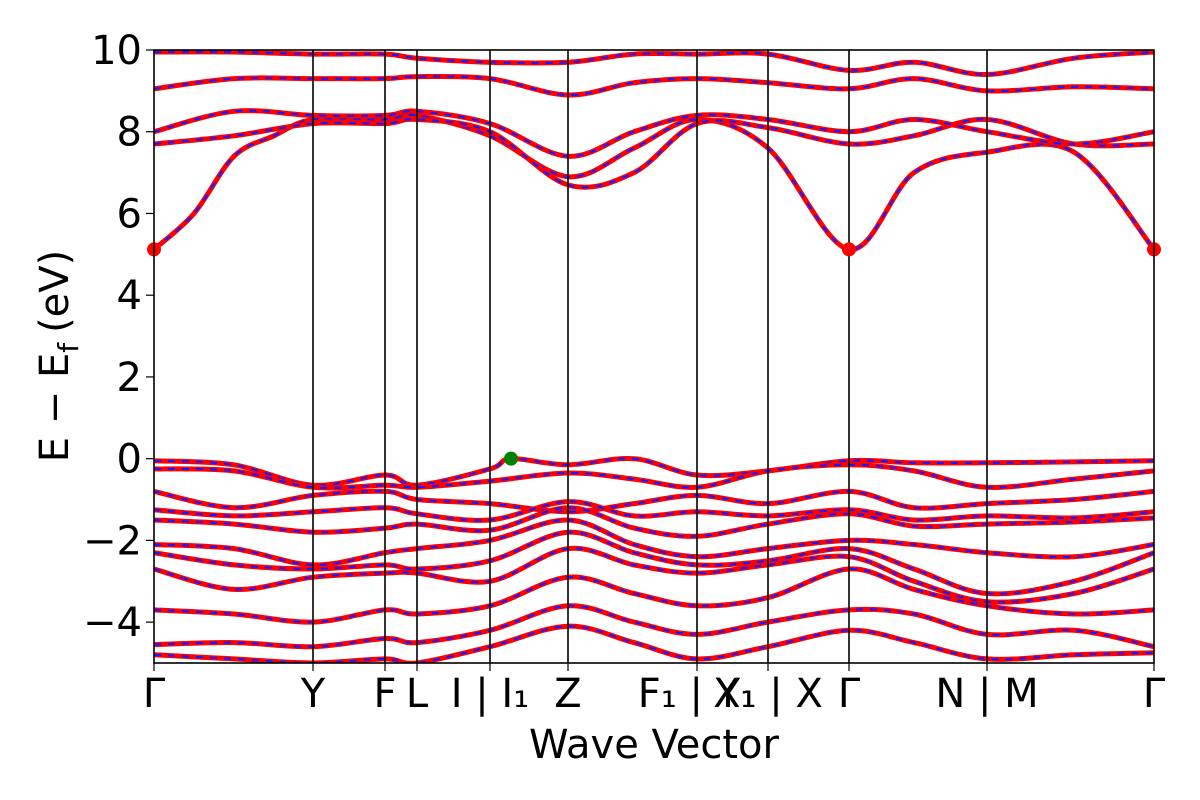 The height and width of the screenshot is (800, 1200). Describe the element at coordinates (567, 694) in the screenshot. I see `x-tick-label-5: Z` at that location.